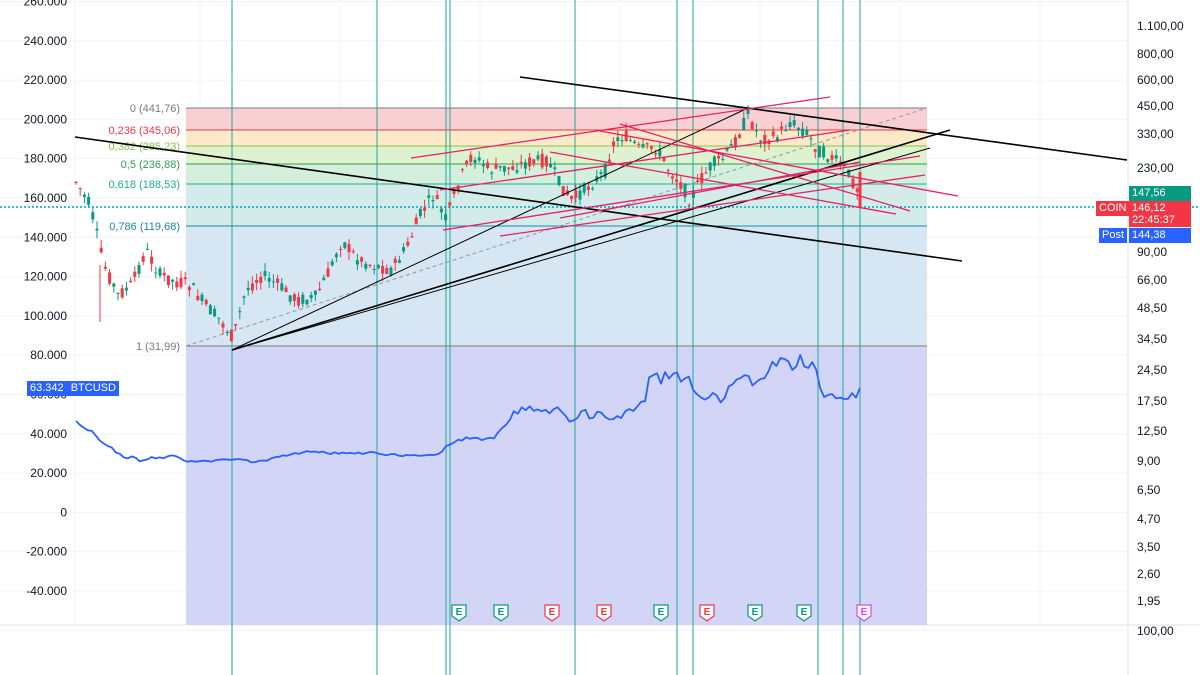  What do you see at coordinates (93, 388) in the screenshot?
I see `btc-symbol: BTCUSD` at bounding box center [93, 388].